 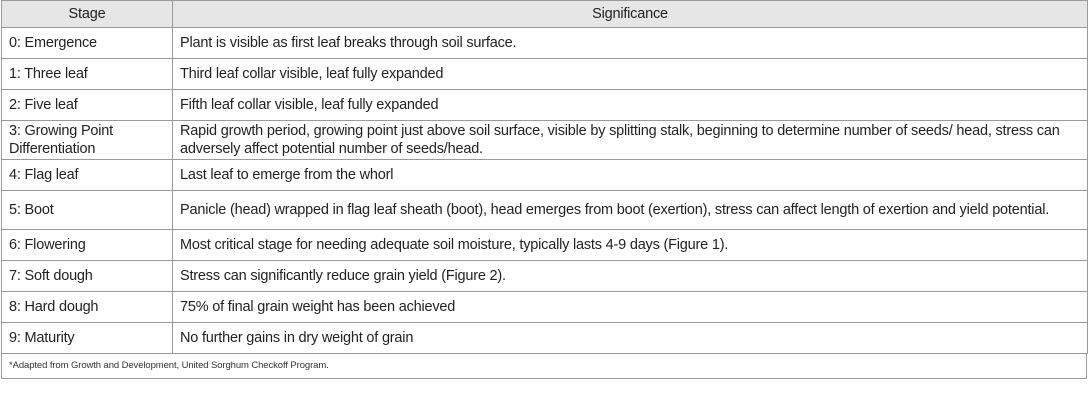 I want to click on table-header-row: Stage Significance, so click(x=544, y=14).